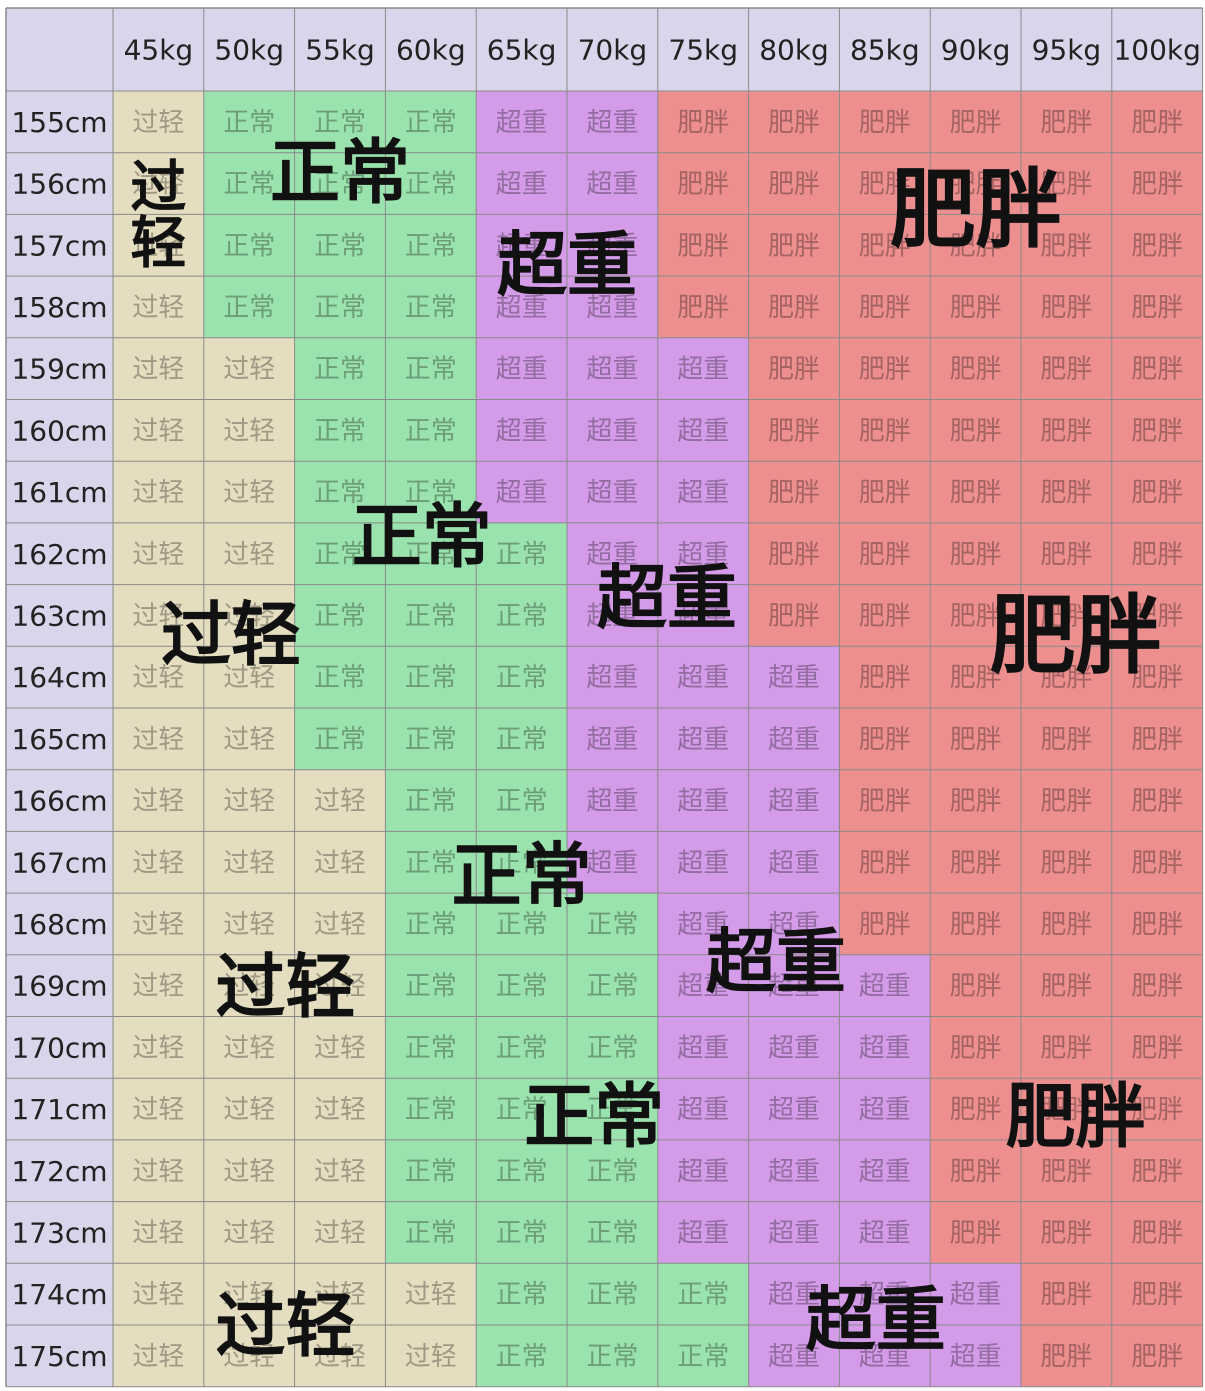  I want to click on row-header-label: 163cm, so click(59, 615).